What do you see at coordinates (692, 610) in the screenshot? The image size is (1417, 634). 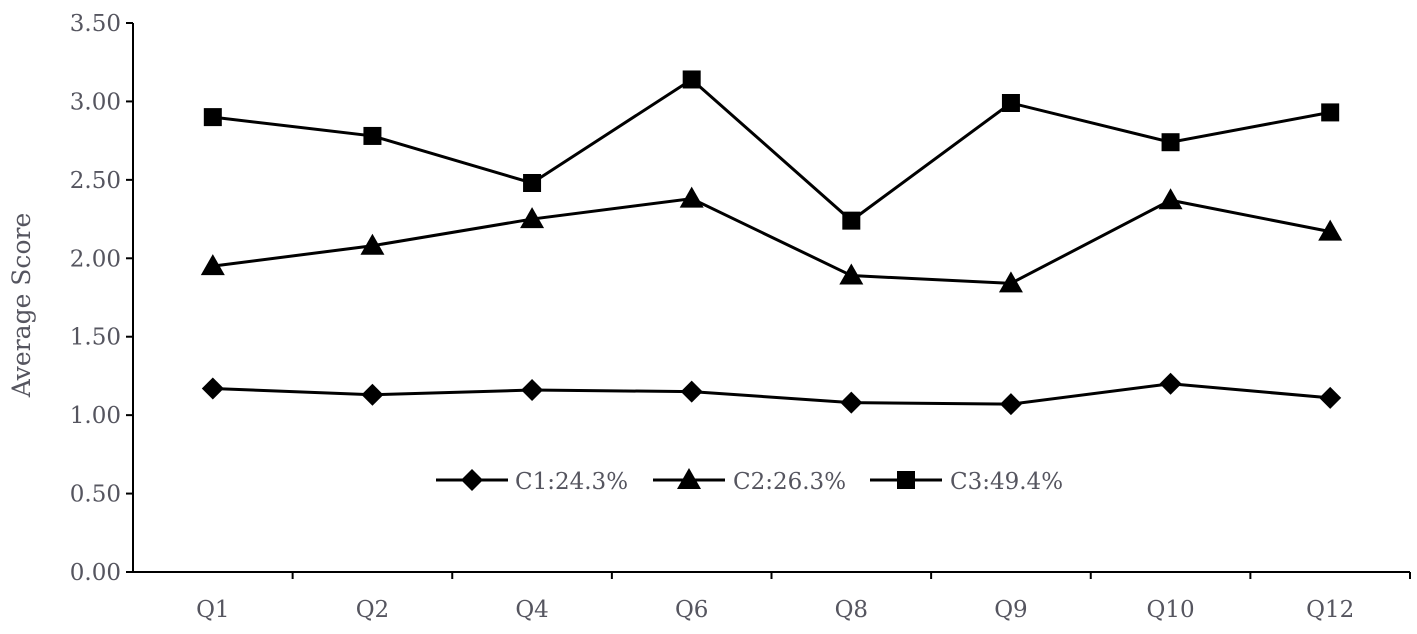 I see `x-tick-label: Q6` at bounding box center [692, 610].